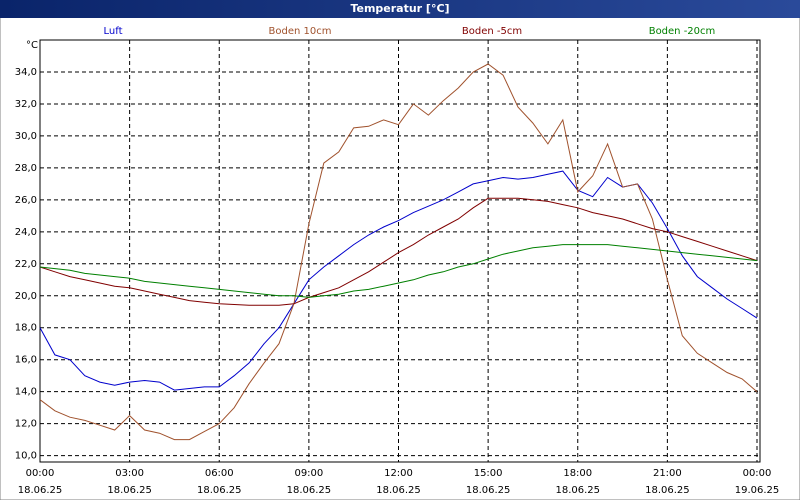 This screenshot has height=500, width=800. I want to click on x-tick-label: 06:00, so click(219, 473).